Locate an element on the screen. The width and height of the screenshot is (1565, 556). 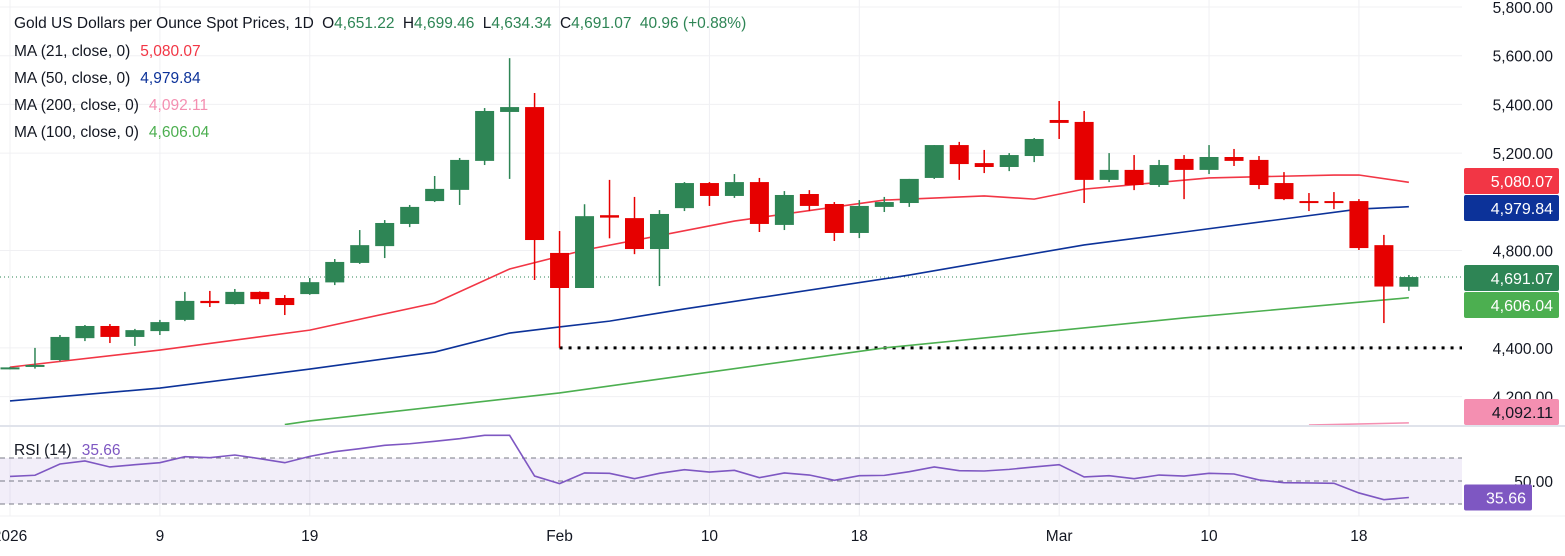
ma100-label: MA (100, close, 0) is located at coordinates (76, 132).